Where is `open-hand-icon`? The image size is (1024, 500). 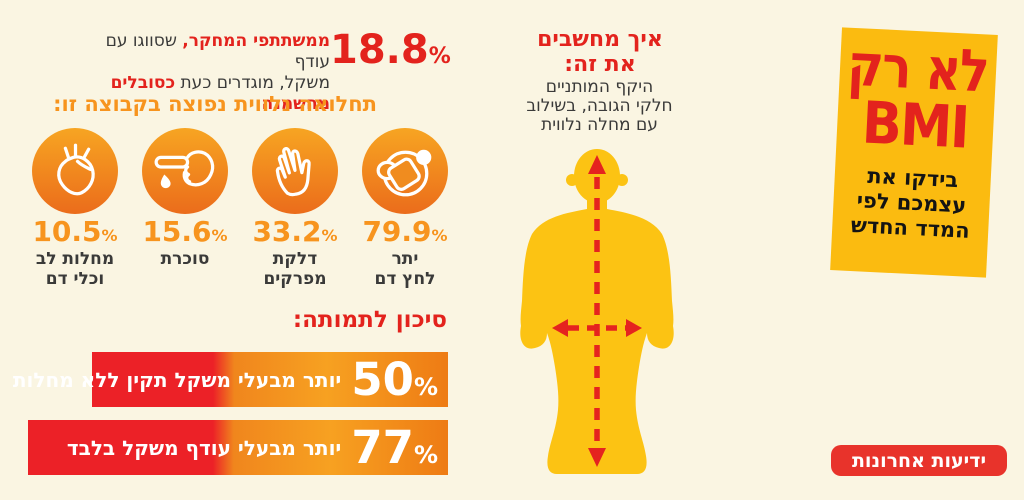
open-hand-icon is located at coordinates (295, 171).